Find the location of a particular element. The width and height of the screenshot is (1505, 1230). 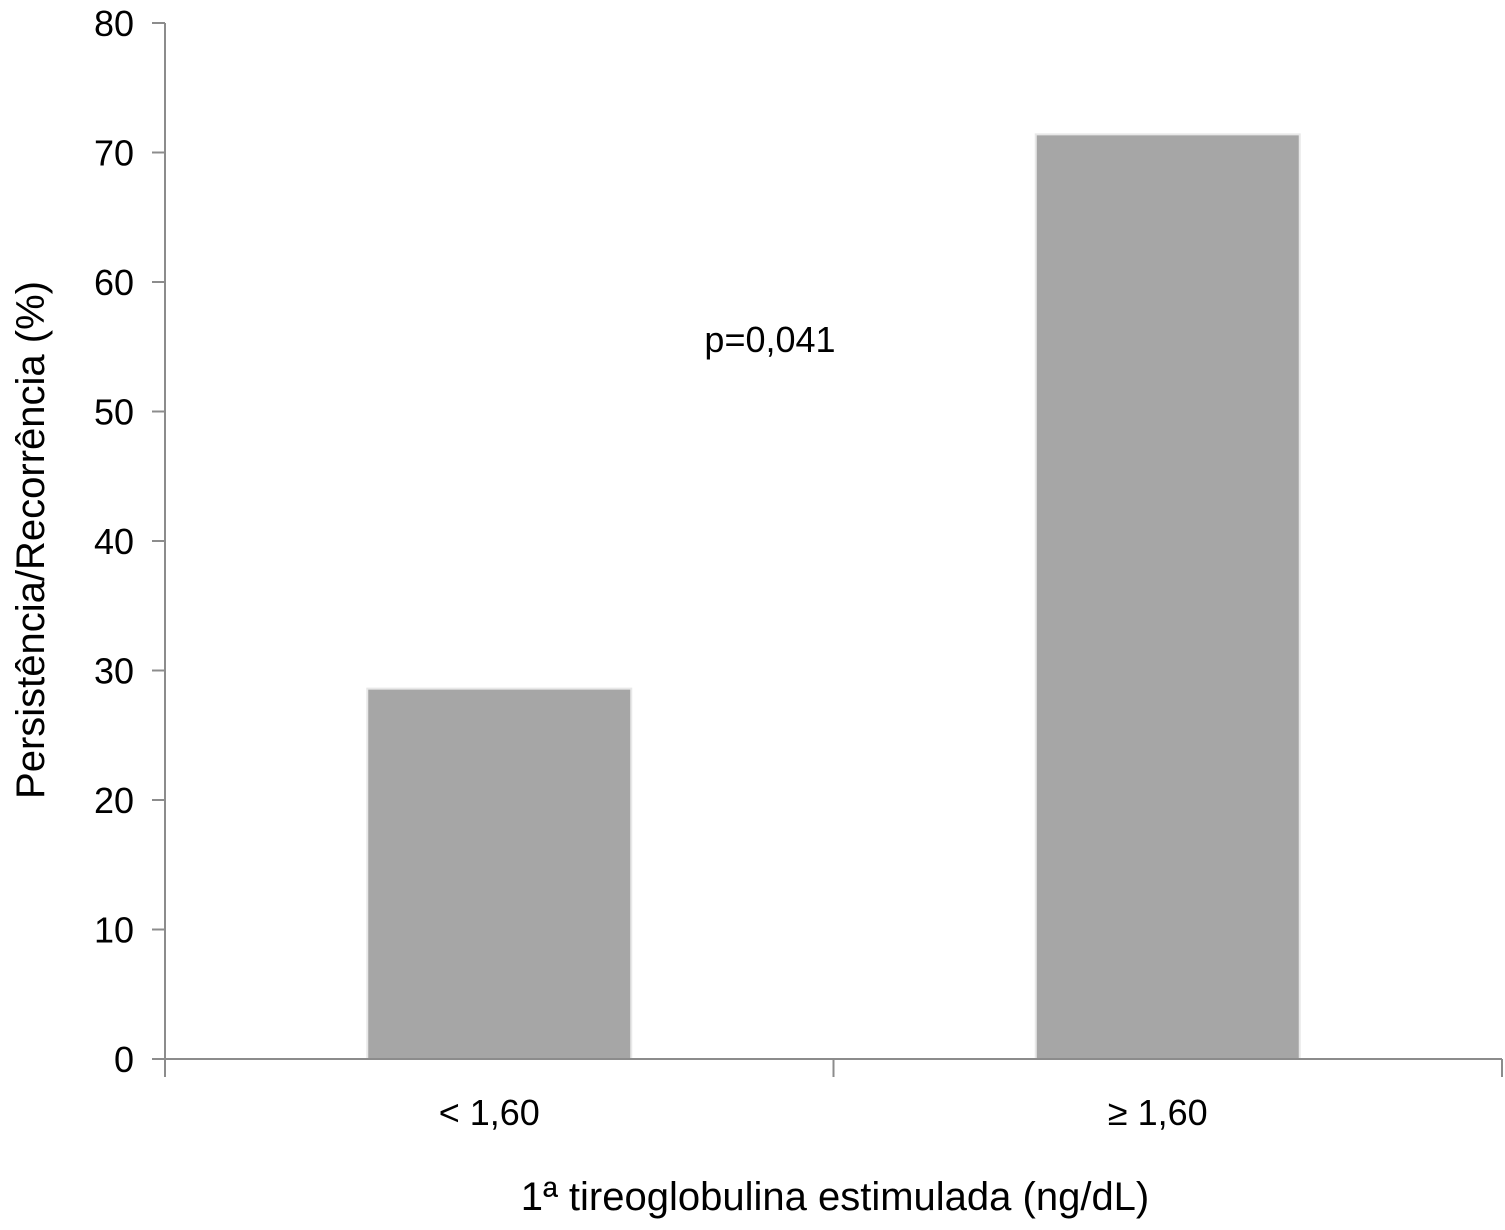

y-tick-label: 20 is located at coordinates (114, 800).